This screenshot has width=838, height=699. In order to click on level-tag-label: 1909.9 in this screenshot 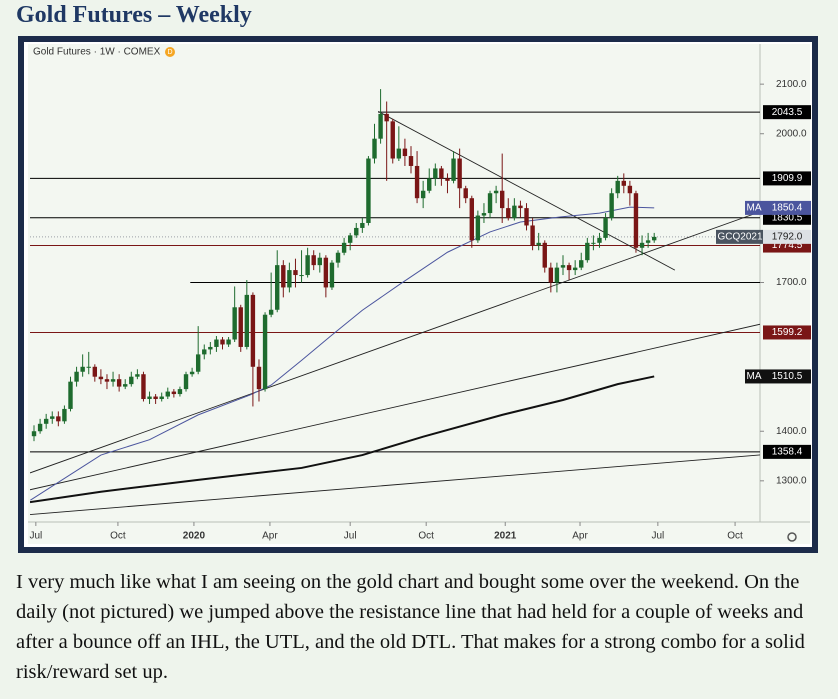, I will do `click(787, 178)`.